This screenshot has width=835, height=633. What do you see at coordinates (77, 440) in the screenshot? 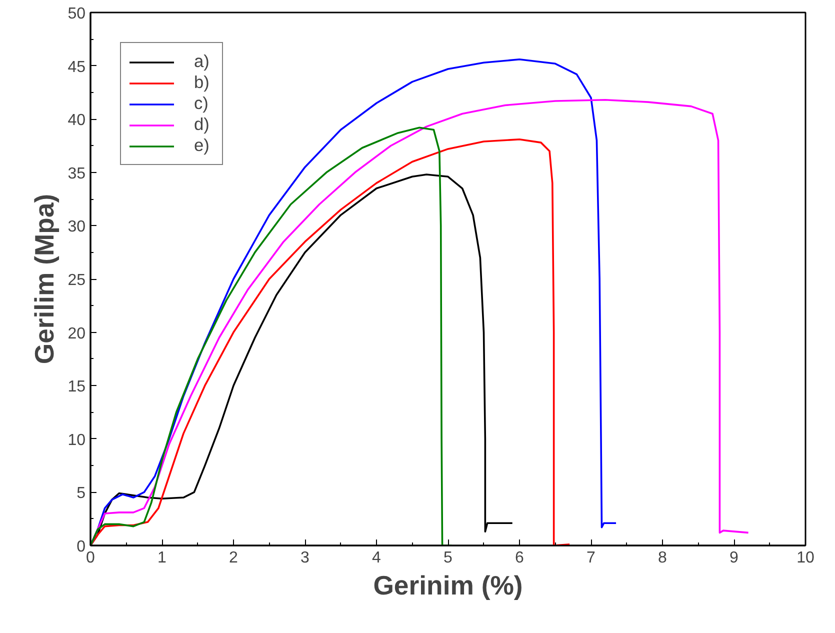
I see `y-tick-label: 10` at bounding box center [77, 440].